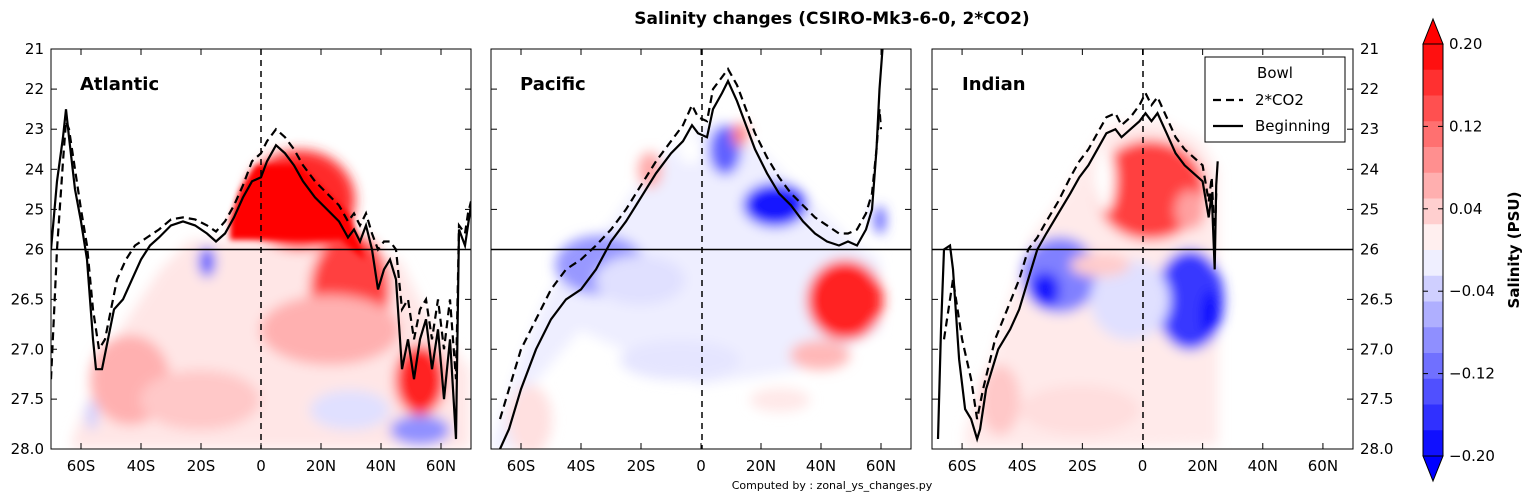  What do you see at coordinates (1369, 89) in the screenshot?
I see `y-tick-label-right: 22` at bounding box center [1369, 89].